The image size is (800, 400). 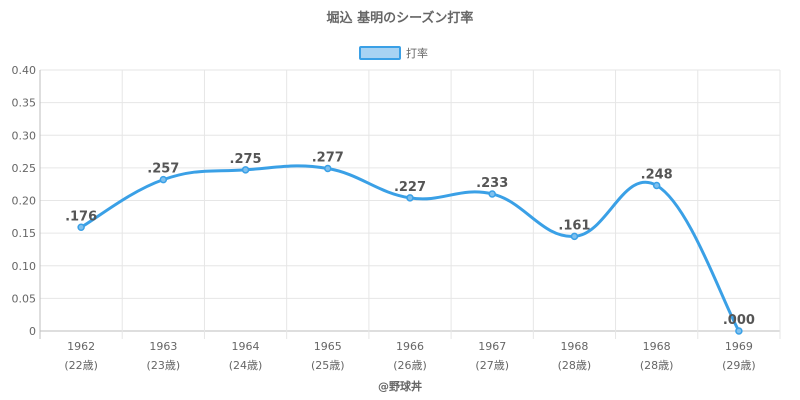 What do you see at coordinates (81, 365) in the screenshot?
I see `x-tick-age: (22歳)` at bounding box center [81, 365].